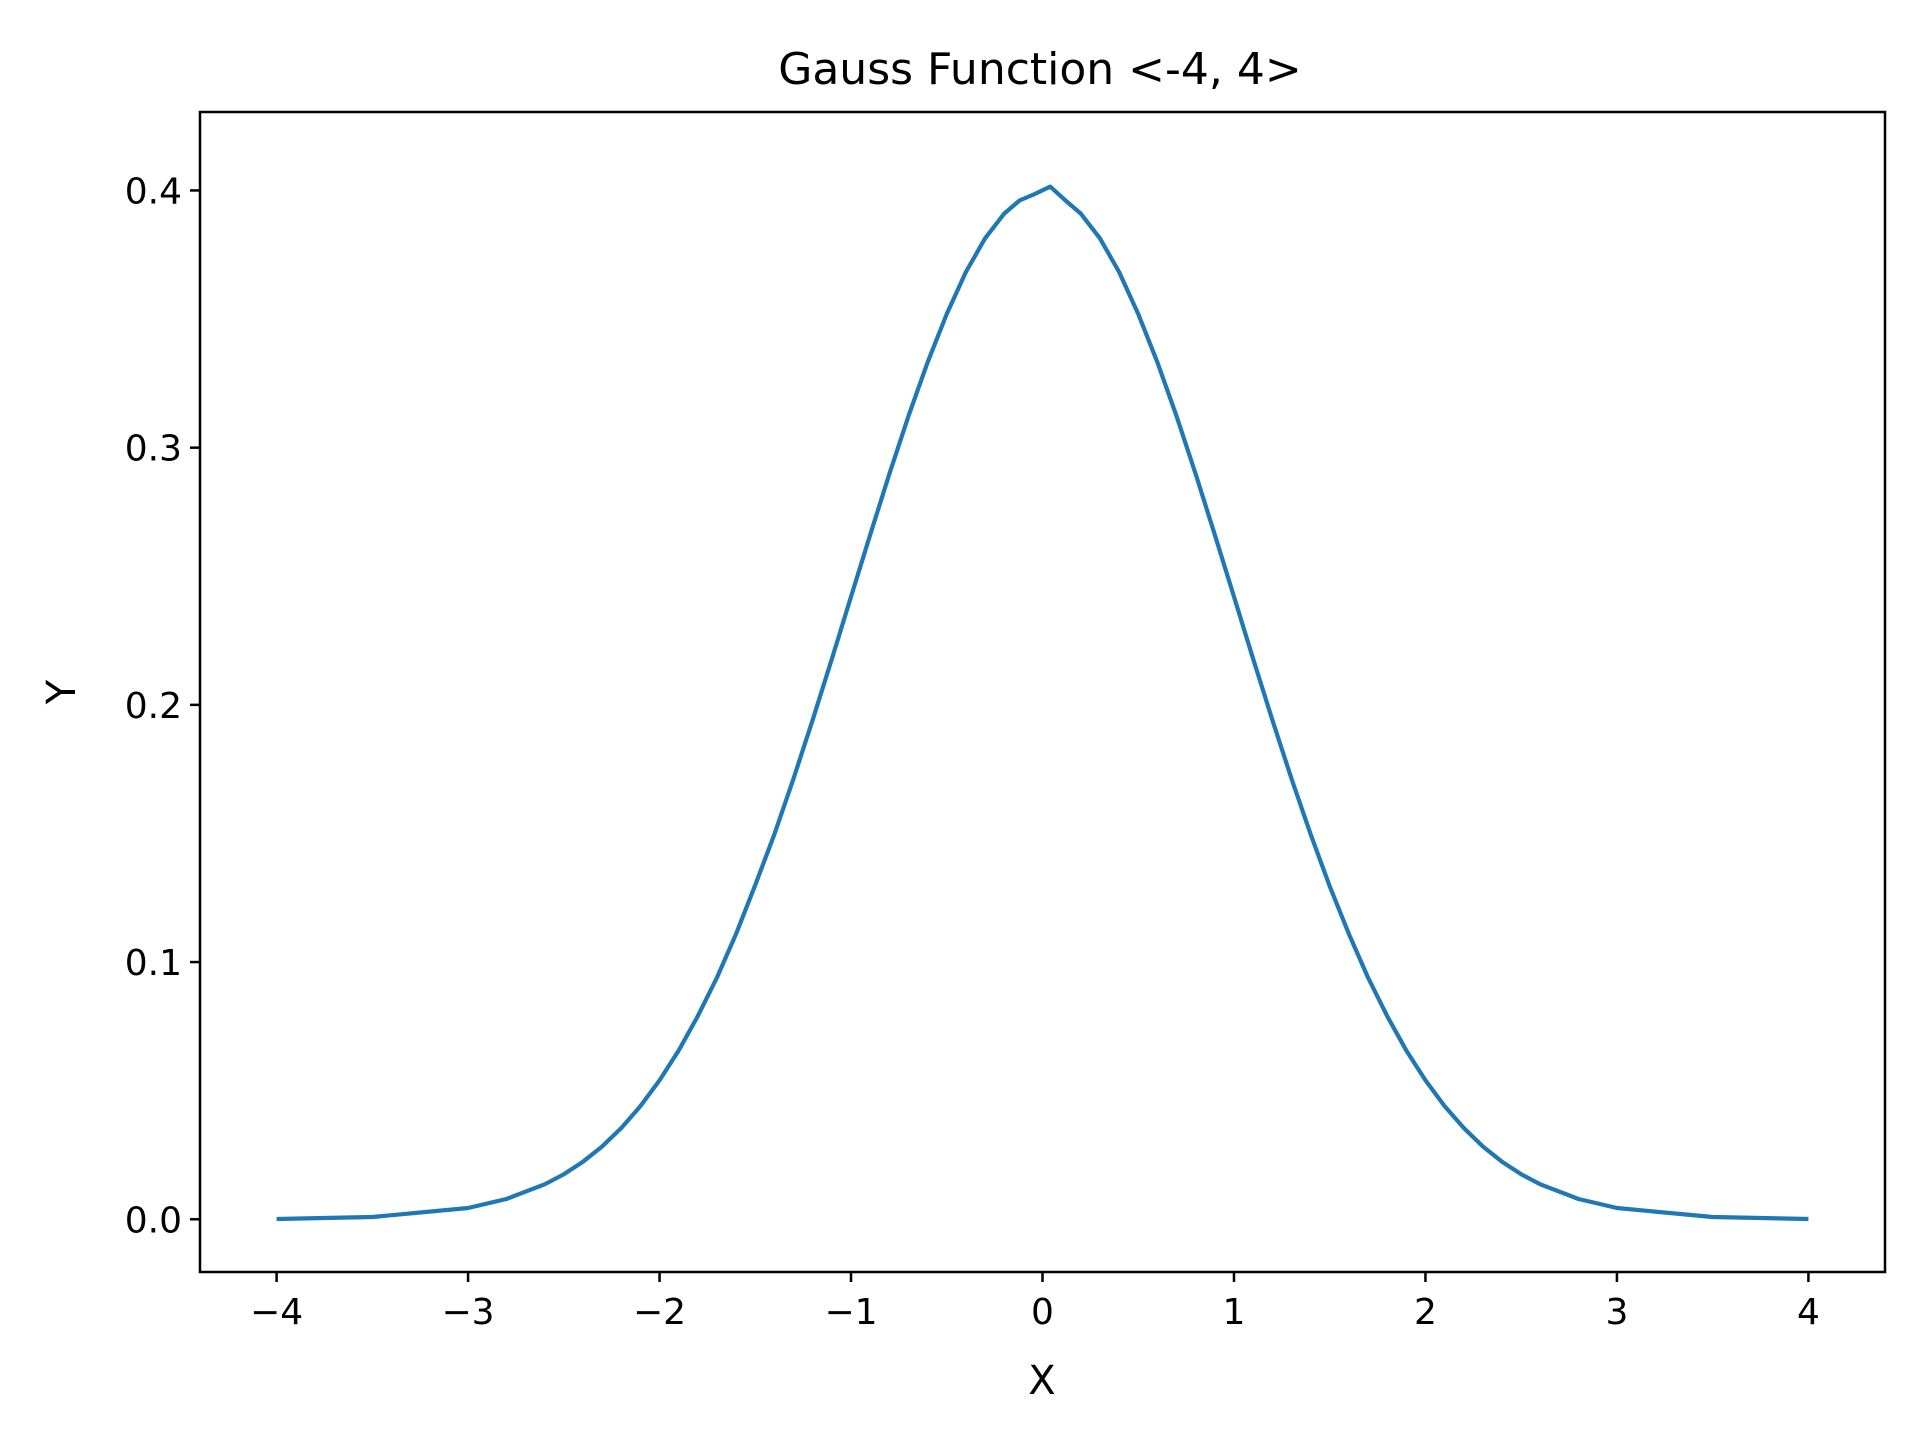 This screenshot has width=1920, height=1440. Describe the element at coordinates (276, 1312) in the screenshot. I see `x-tick-label: −4` at that location.